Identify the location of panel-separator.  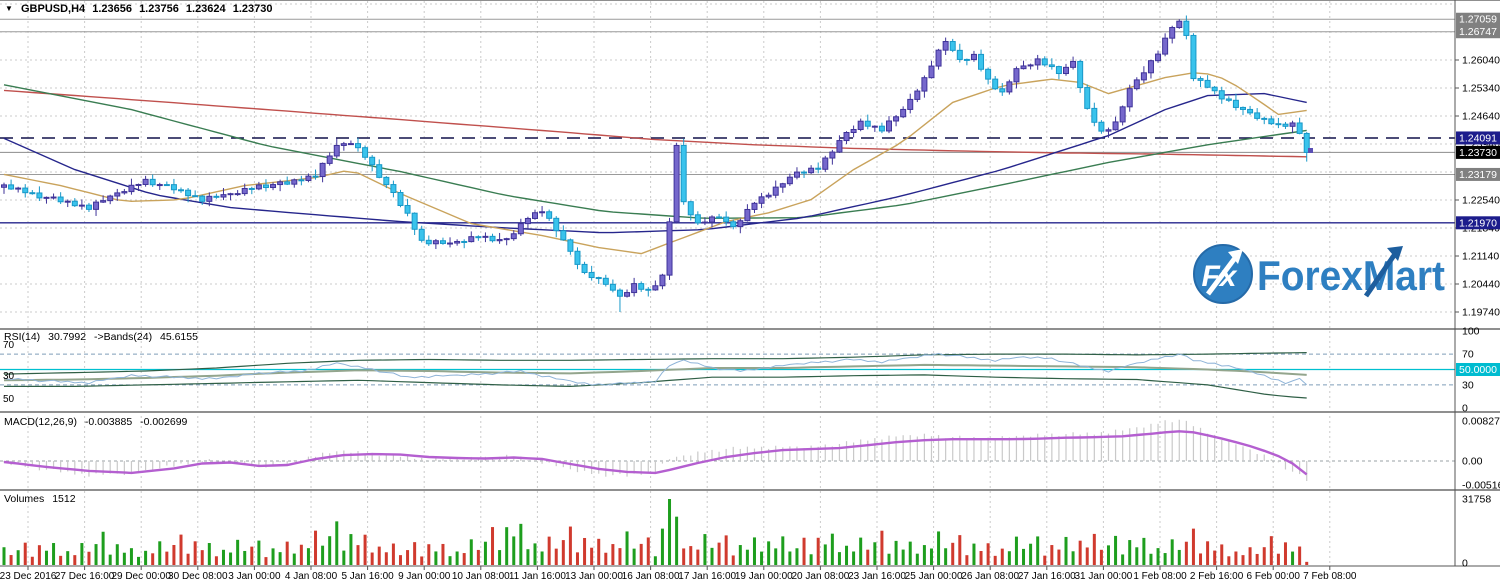
(750, 329).